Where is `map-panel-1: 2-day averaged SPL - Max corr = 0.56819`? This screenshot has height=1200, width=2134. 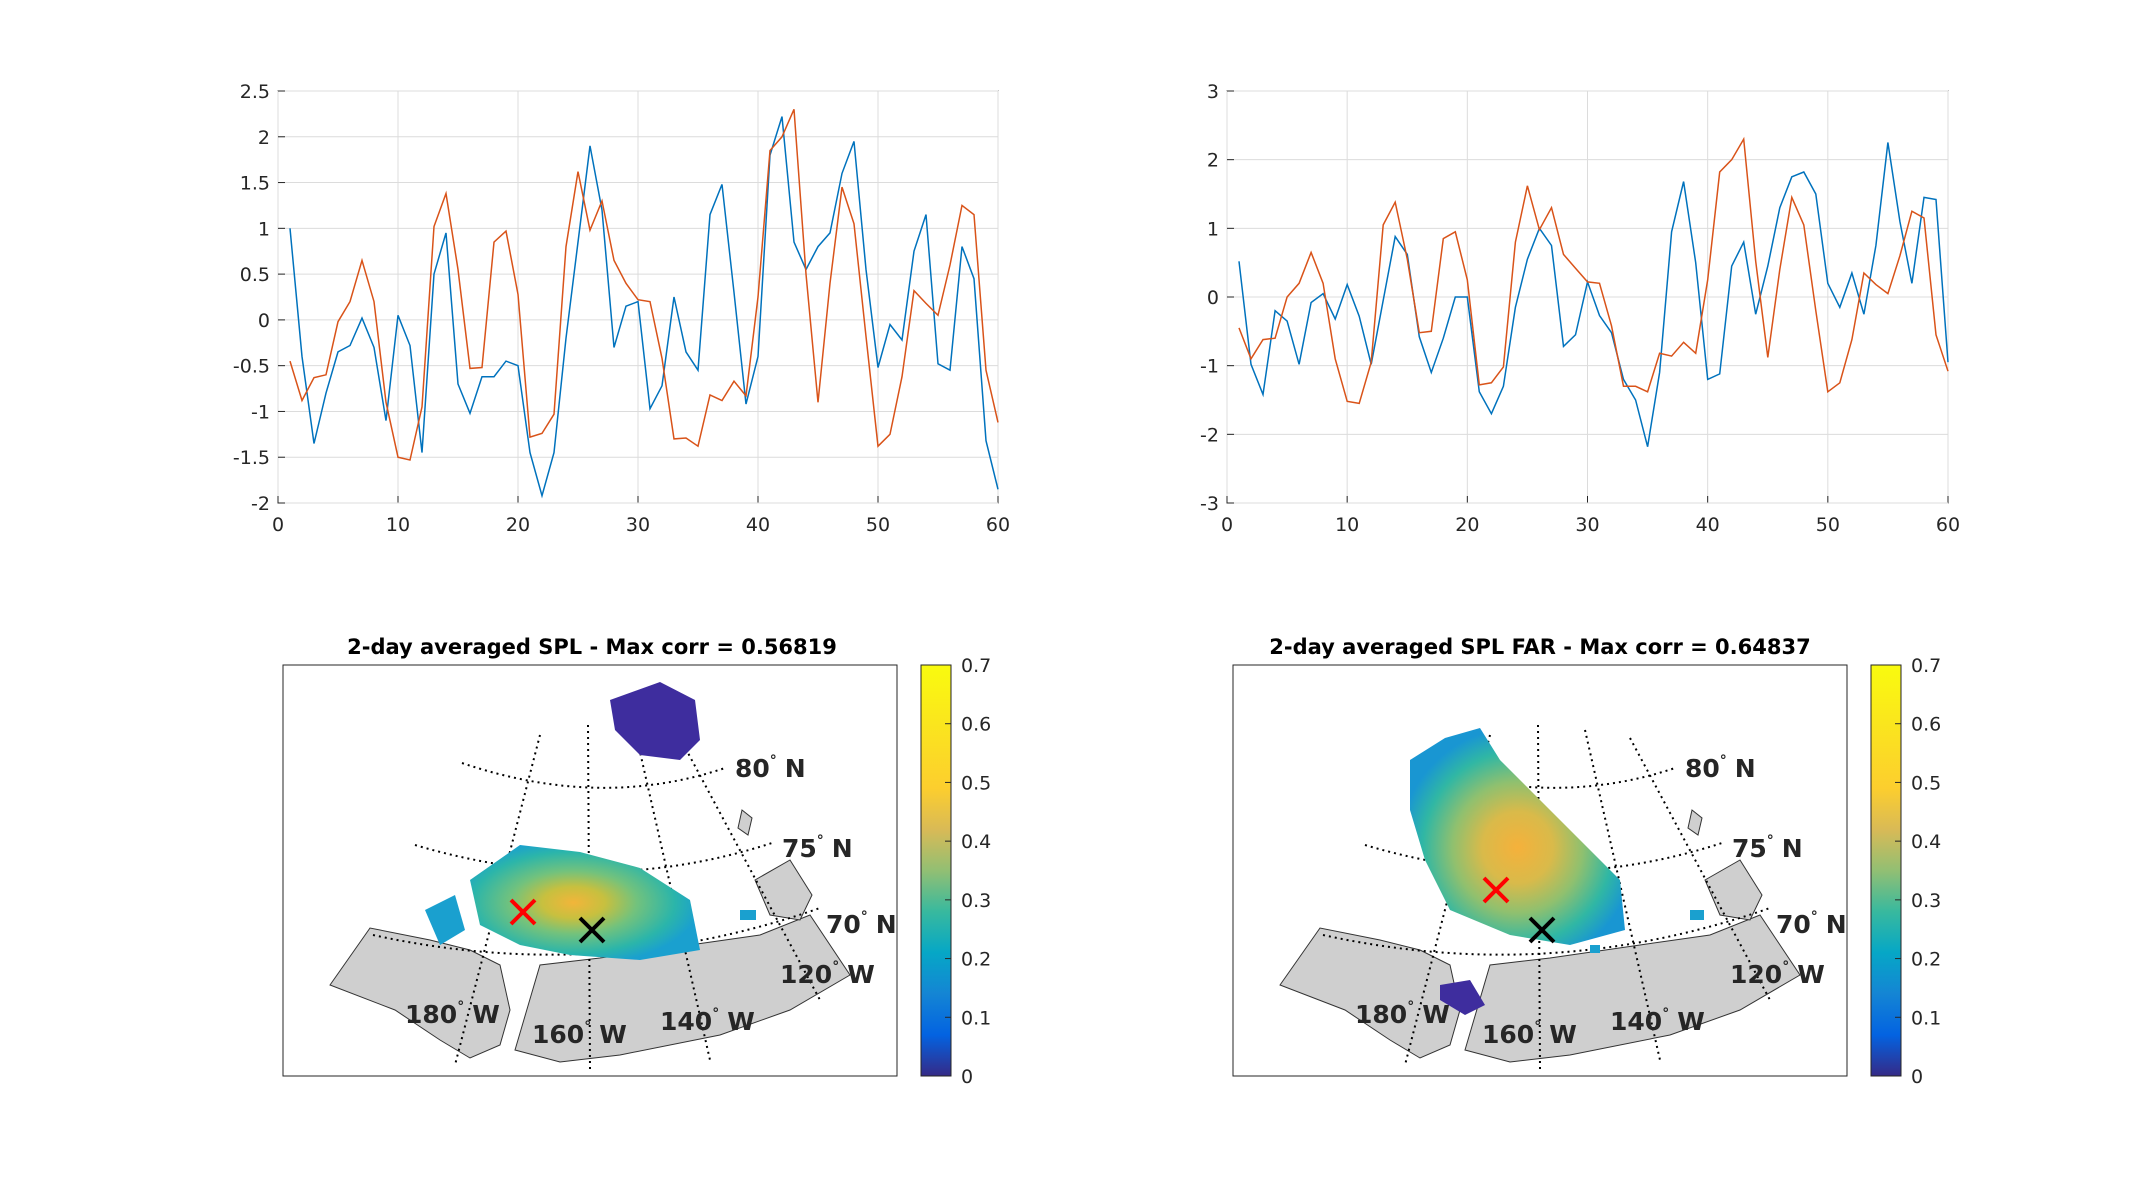
map-panel-1: 2-day averaged SPL - Max corr = 0.56819 is located at coordinates (636, 861).